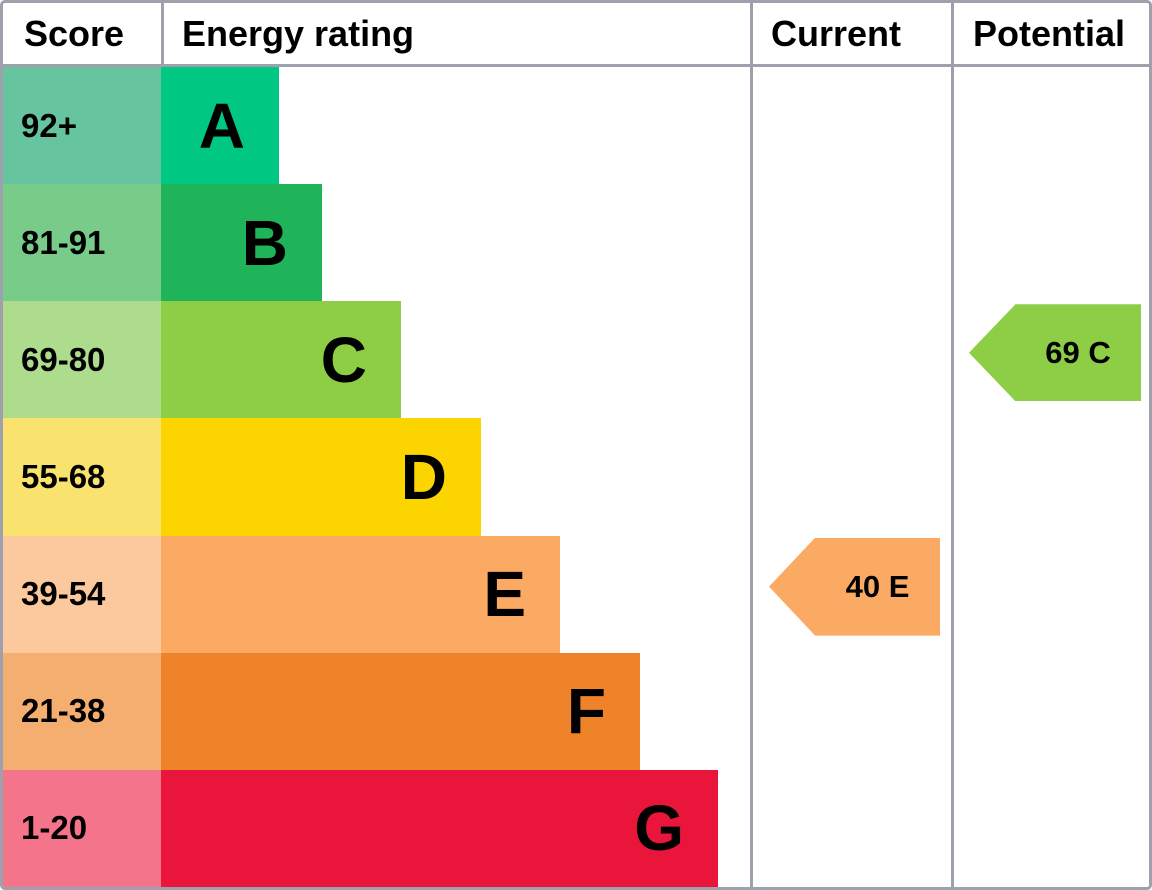  I want to click on band-row-c: 69-80 C, so click(576, 360).